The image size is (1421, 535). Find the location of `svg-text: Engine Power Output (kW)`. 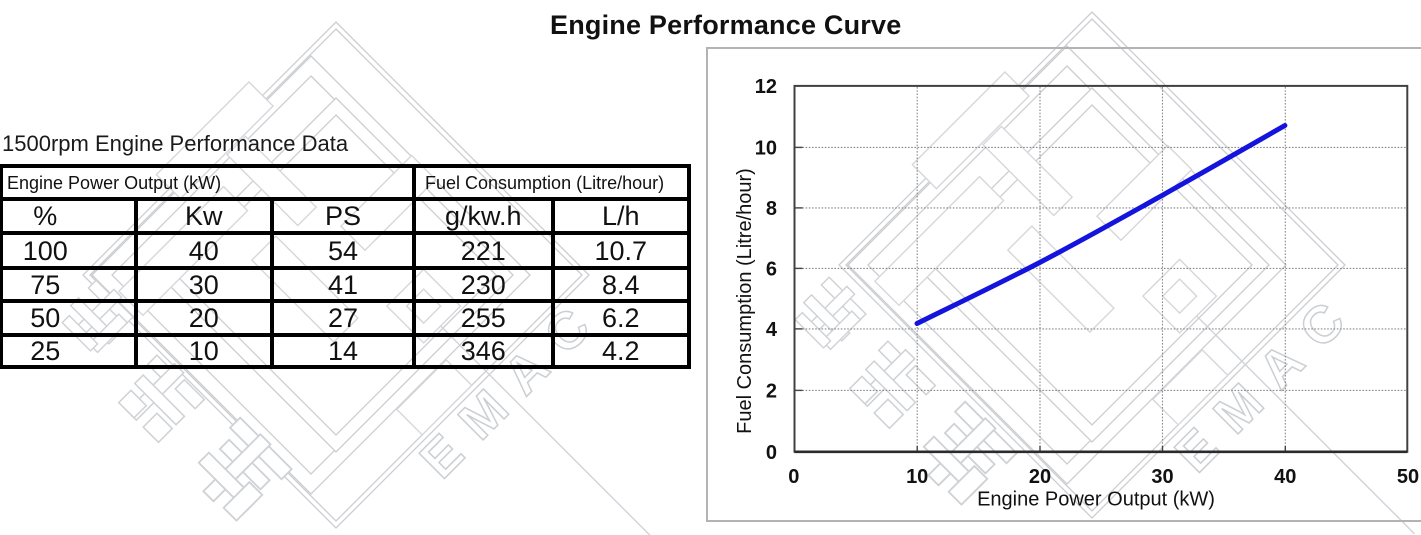

svg-text: Engine Power Output (kW) is located at coordinates (1096, 500).